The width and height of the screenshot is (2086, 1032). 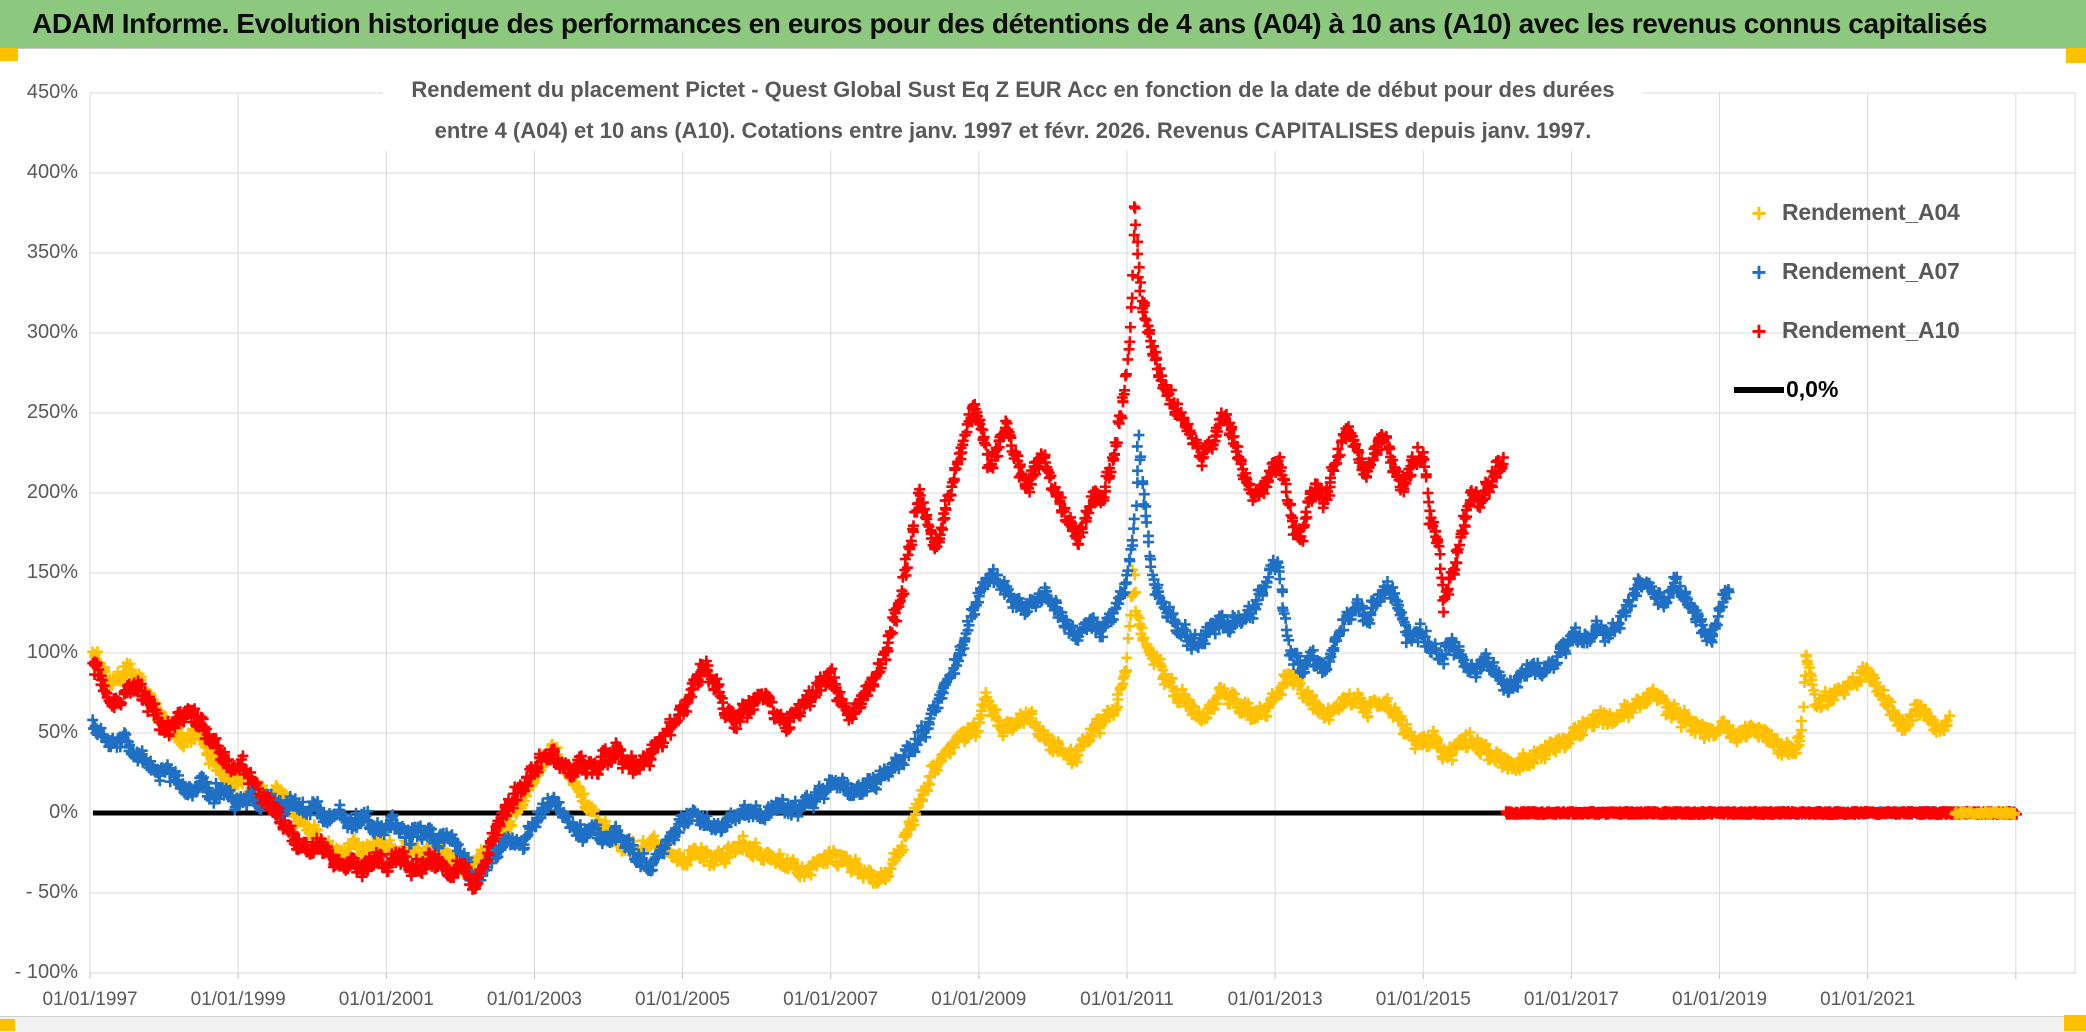 I want to click on x-axis-label: 01/01/2011, so click(x=1127, y=999).